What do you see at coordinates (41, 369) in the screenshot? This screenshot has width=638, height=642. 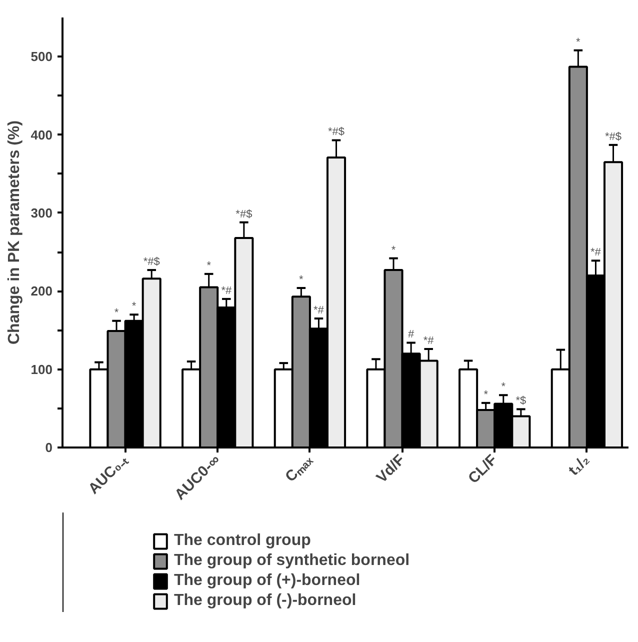 I see `y-tick-label: 100` at bounding box center [41, 369].